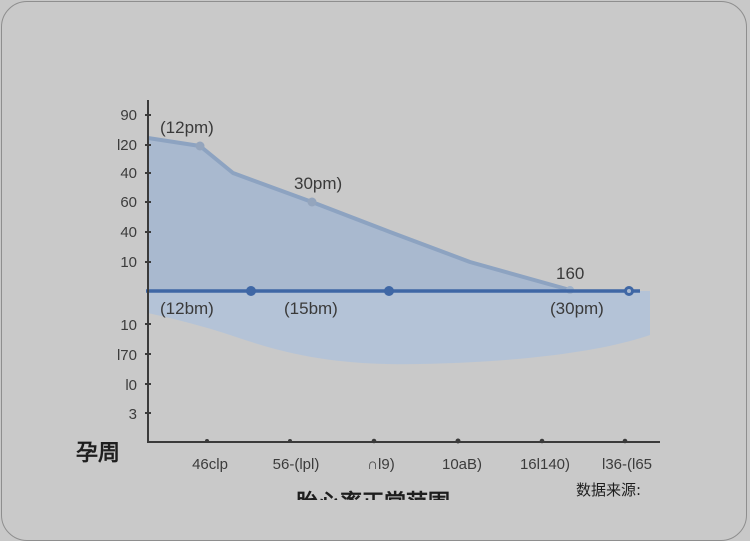 The height and width of the screenshot is (541, 750). I want to click on annotation-label: (15bm), so click(311, 308).